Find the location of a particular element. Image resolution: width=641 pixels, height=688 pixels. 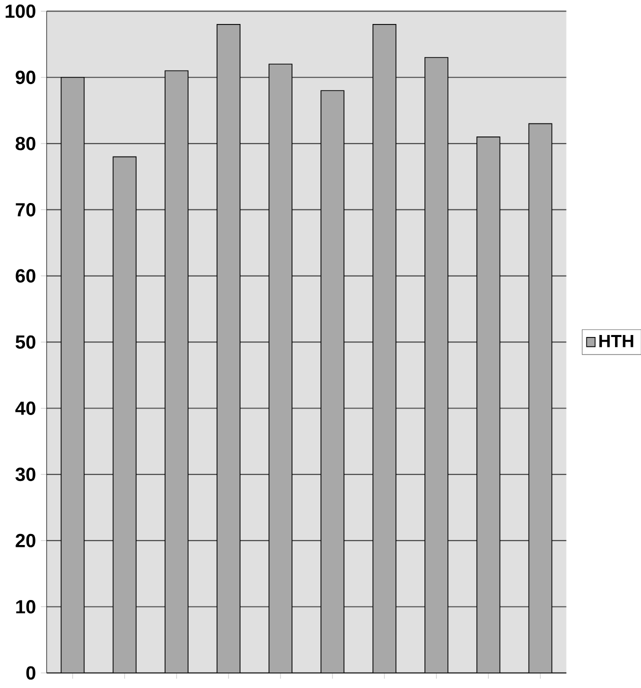

y-tick-label: 10 is located at coordinates (26, 607).